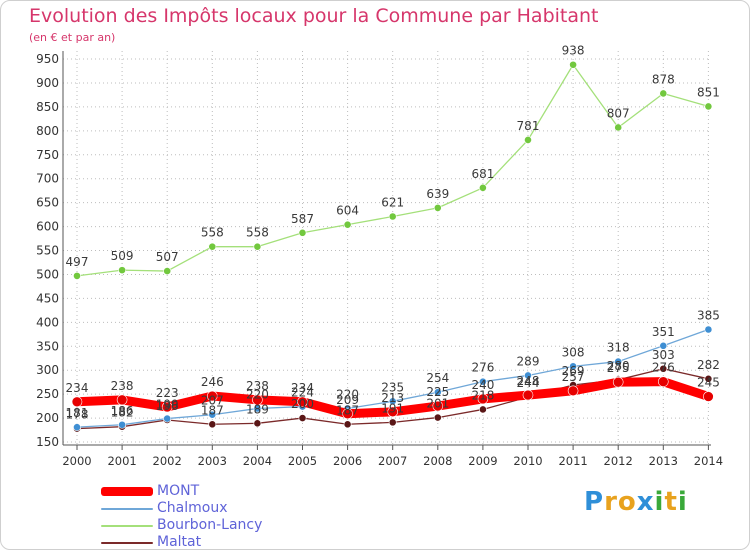  I want to click on y-tick-label: 850, so click(47, 107).